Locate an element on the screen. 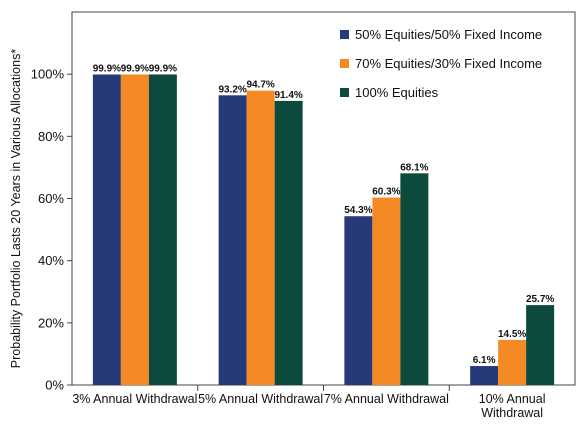 The image size is (587, 425). x-category-label: 3% Annual Withdrawal is located at coordinates (134, 399).